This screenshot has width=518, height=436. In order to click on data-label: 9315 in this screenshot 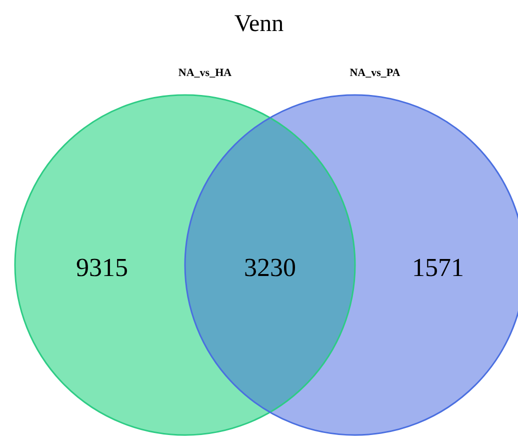, I will do `click(102, 267)`.